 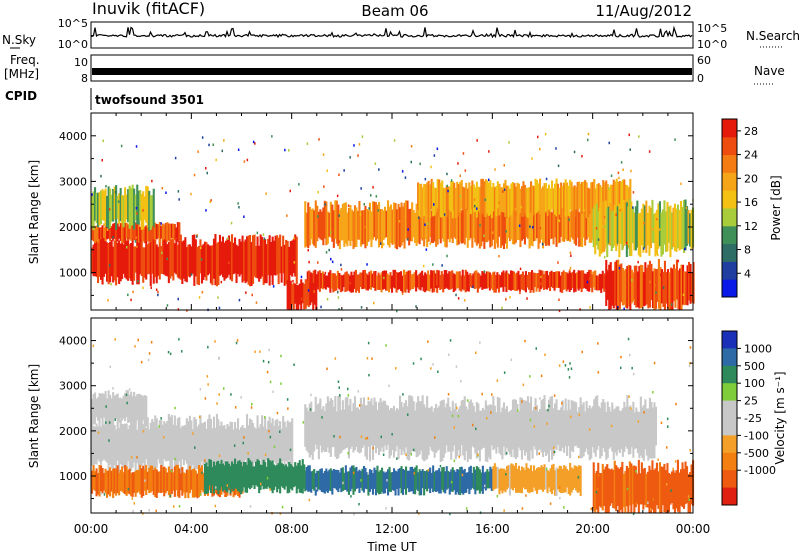 I want to click on nsky-label: N.Sky, so click(x=19, y=40).